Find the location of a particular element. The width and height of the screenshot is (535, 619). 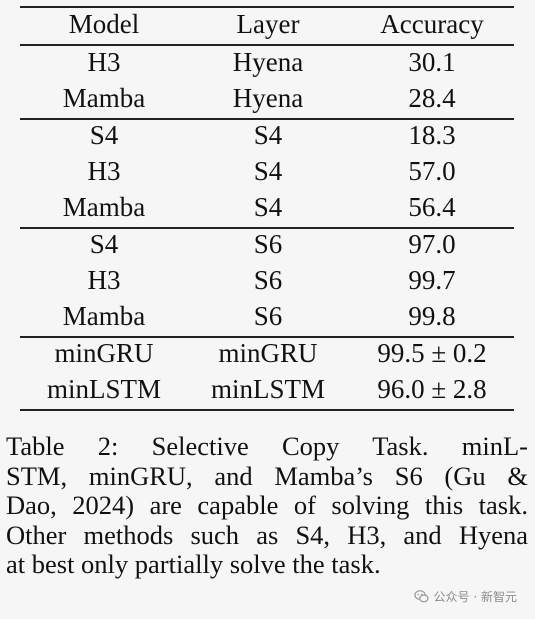

cell-accuracy: 28.4 is located at coordinates (432, 98).